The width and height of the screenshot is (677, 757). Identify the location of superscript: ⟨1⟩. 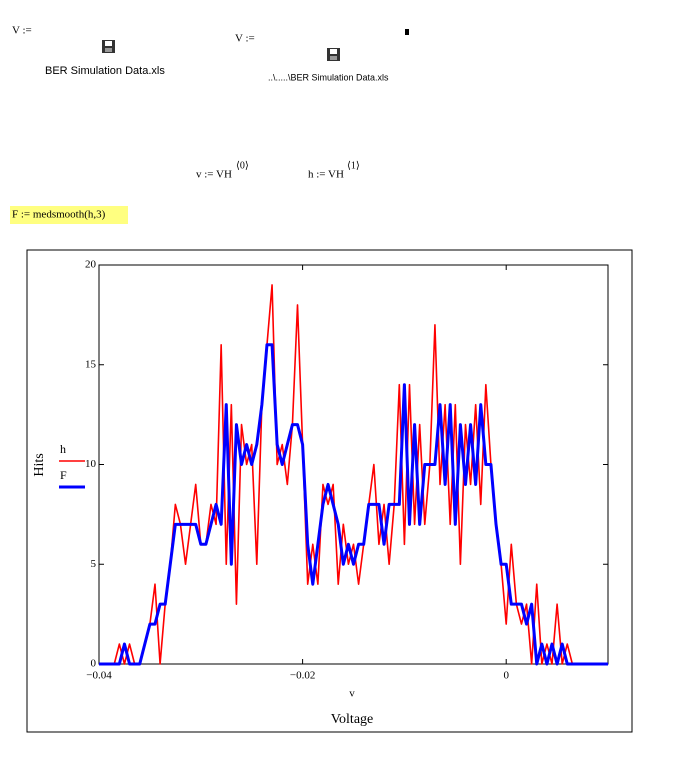
(353, 165).